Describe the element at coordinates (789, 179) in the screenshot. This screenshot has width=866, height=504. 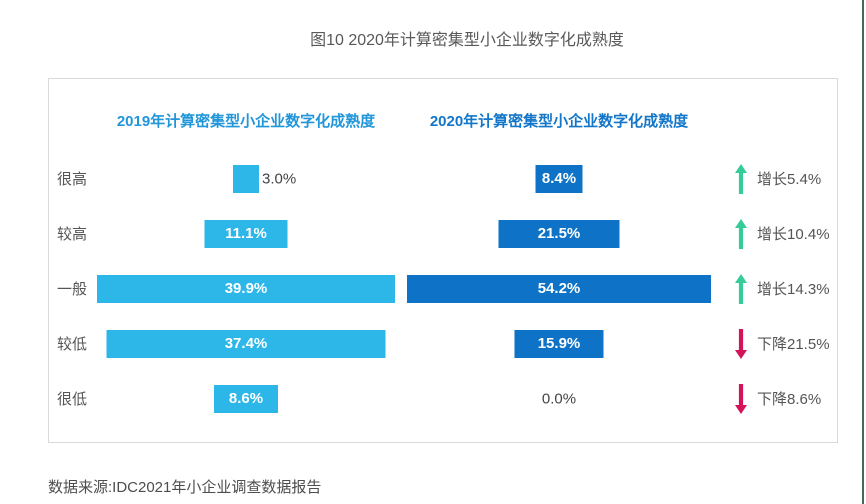
I see `change-label: 增长5.4%` at that location.